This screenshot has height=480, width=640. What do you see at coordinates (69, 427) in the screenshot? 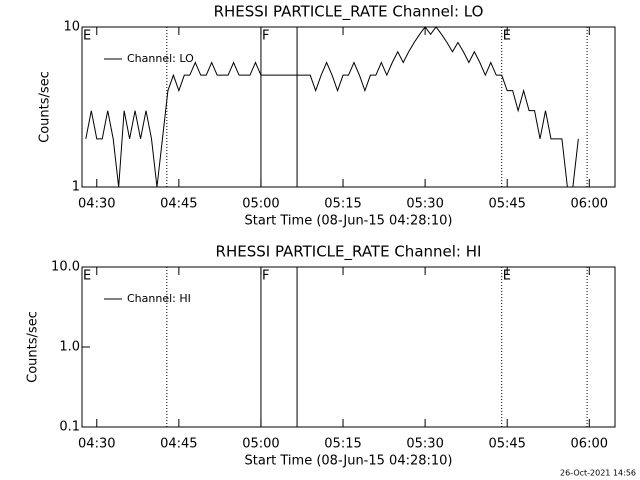
I see `y-tick-label: 0.1` at bounding box center [69, 427].